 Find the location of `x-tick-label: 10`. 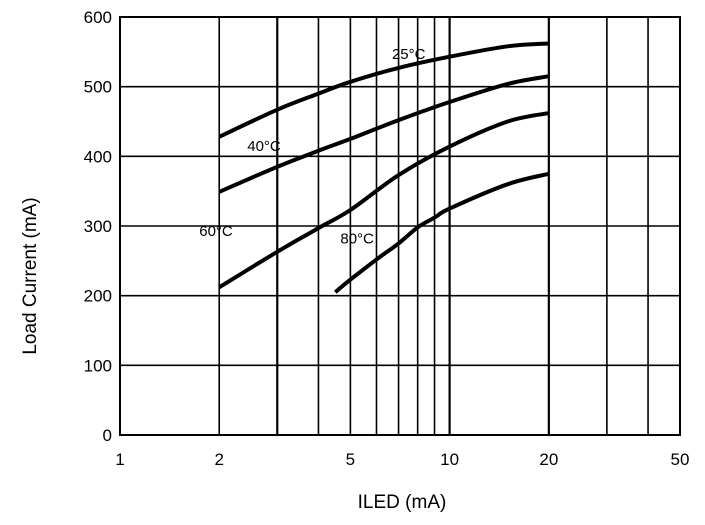

x-tick-label: 10 is located at coordinates (449, 459).